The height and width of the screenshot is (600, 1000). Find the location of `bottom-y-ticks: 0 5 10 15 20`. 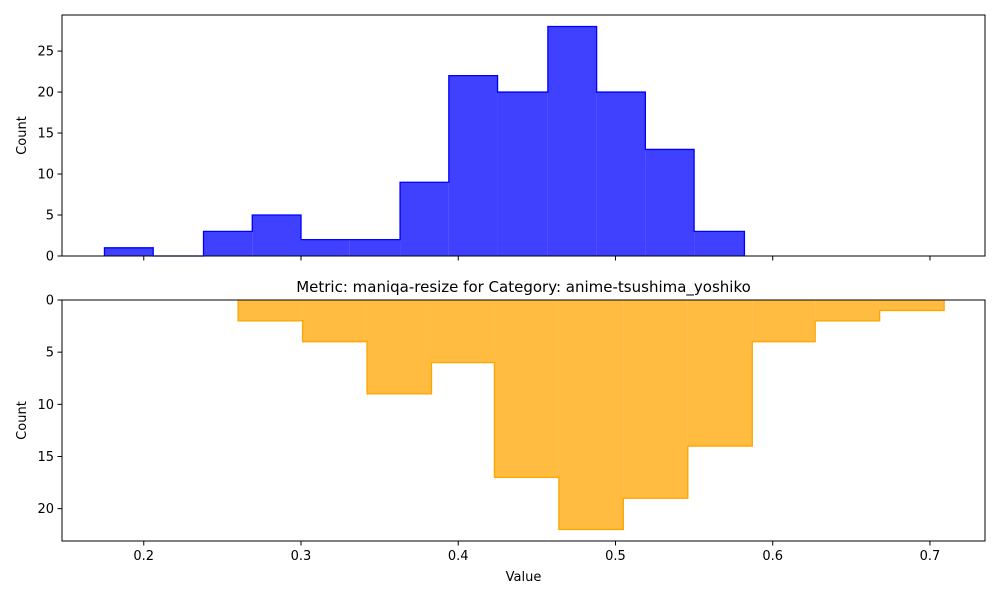

bottom-y-ticks: 0 5 10 15 20 is located at coordinates (49, 405).